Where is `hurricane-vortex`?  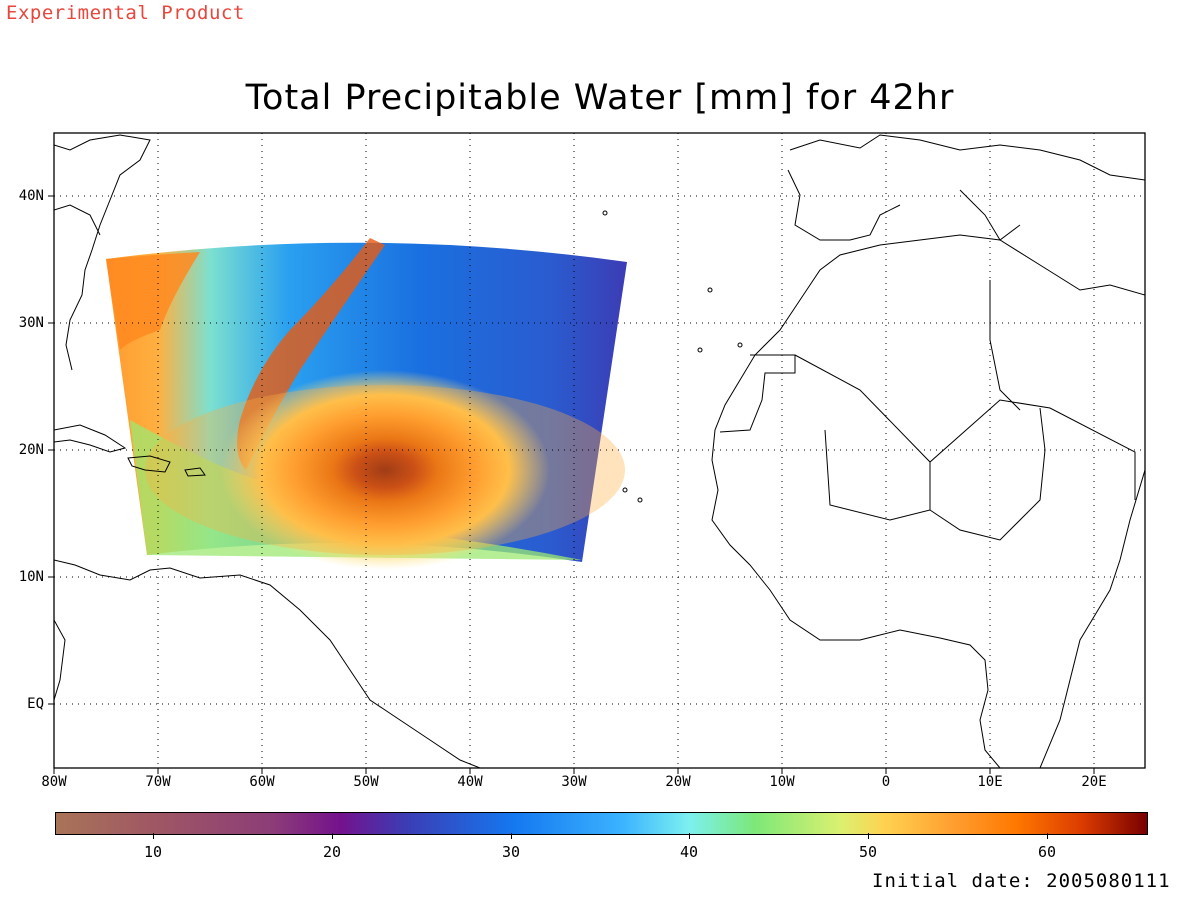
hurricane-vortex is located at coordinates (385, 470).